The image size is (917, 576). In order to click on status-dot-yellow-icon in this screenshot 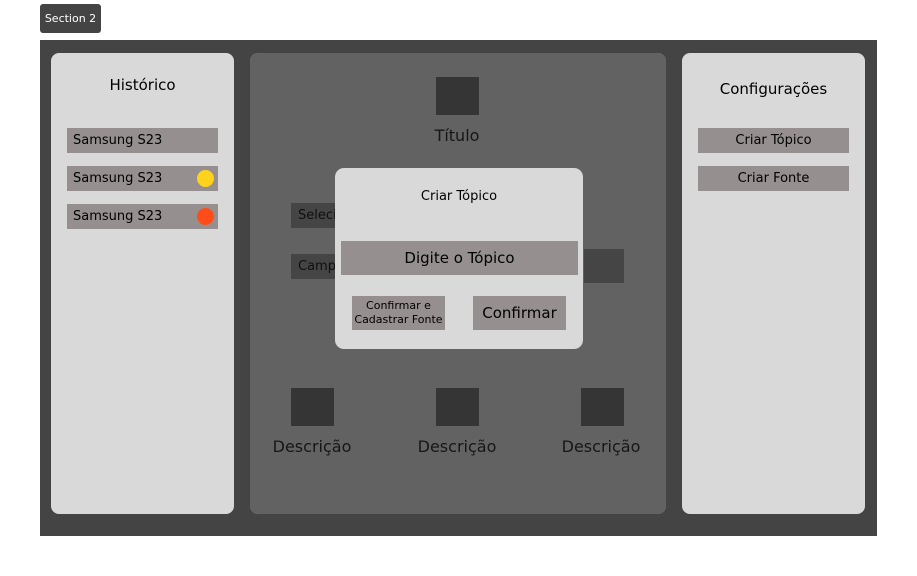, I will do `click(205, 178)`.